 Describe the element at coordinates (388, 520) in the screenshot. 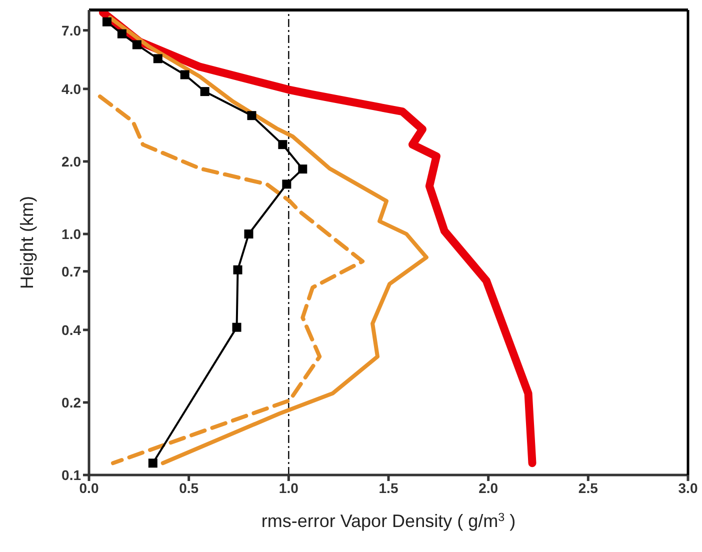

I see `x-axis-title: rms-error Vapor Density ( g/m$^{3}$ )` at that location.